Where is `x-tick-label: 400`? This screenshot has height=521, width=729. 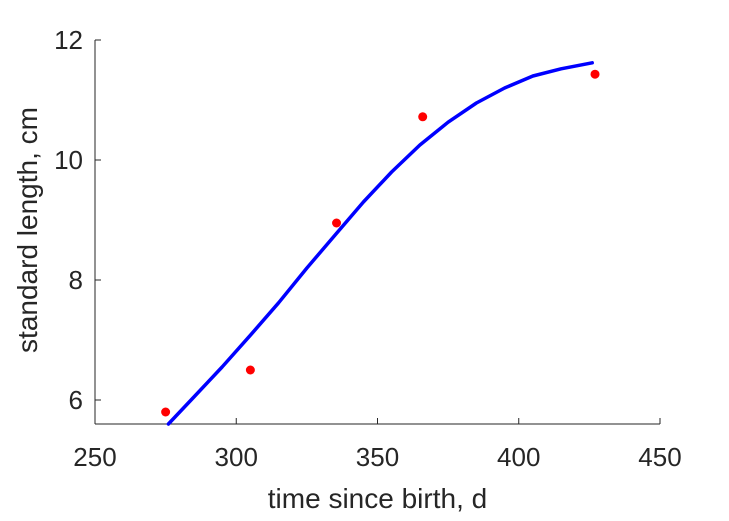
x-tick-label: 400 is located at coordinates (518, 457).